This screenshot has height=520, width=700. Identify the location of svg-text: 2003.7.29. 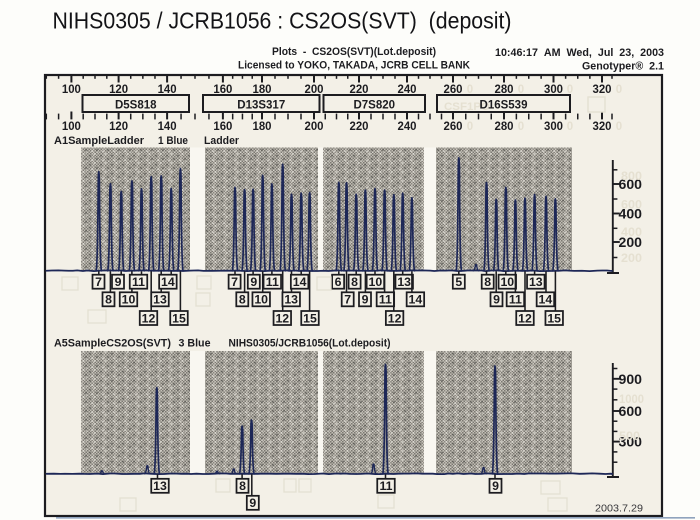
(619, 509).